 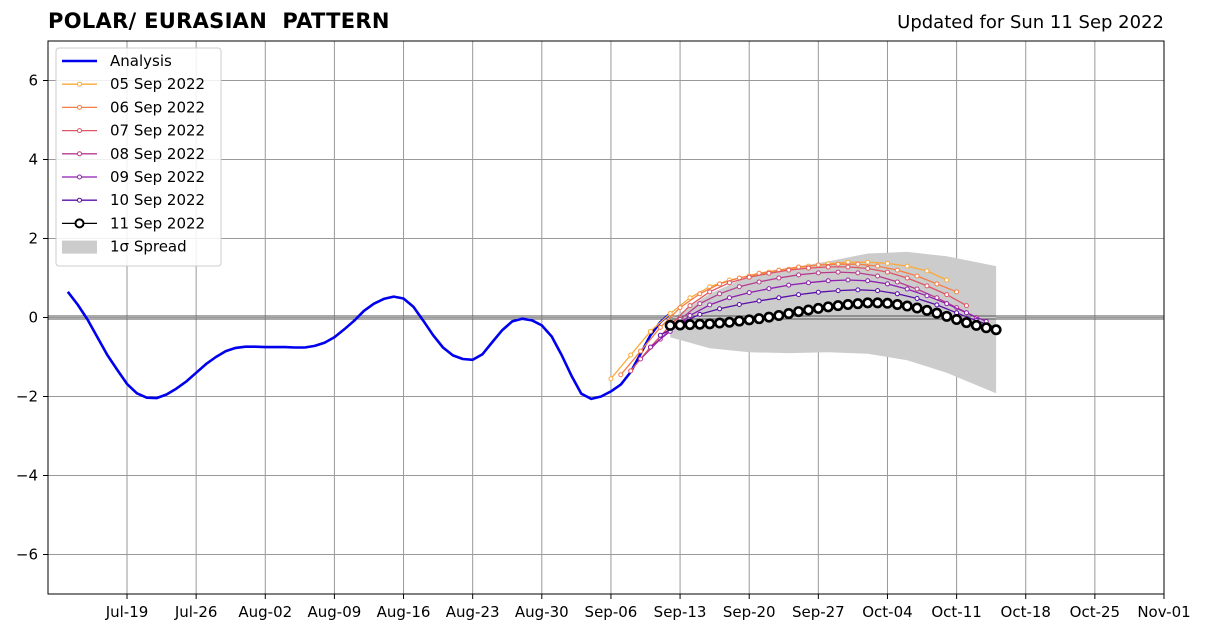 What do you see at coordinates (1026, 612) in the screenshot?
I see `x-tick-label: Oct-18` at bounding box center [1026, 612].